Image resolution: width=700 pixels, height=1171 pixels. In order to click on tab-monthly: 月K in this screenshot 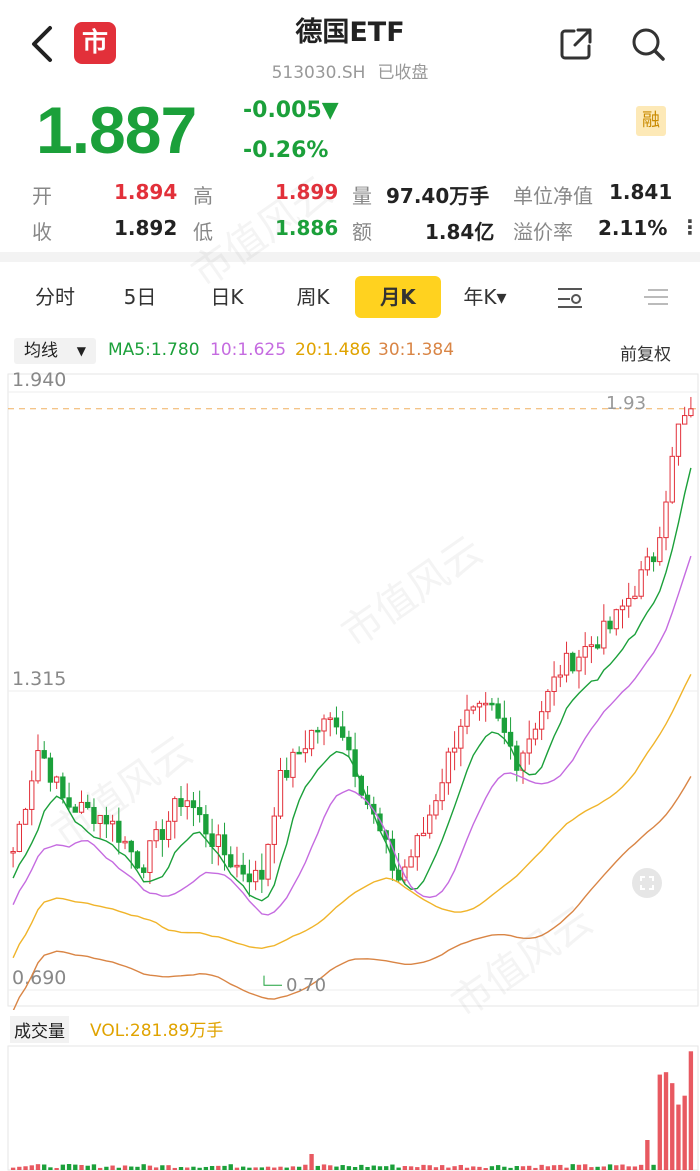, I will do `click(398, 297)`.